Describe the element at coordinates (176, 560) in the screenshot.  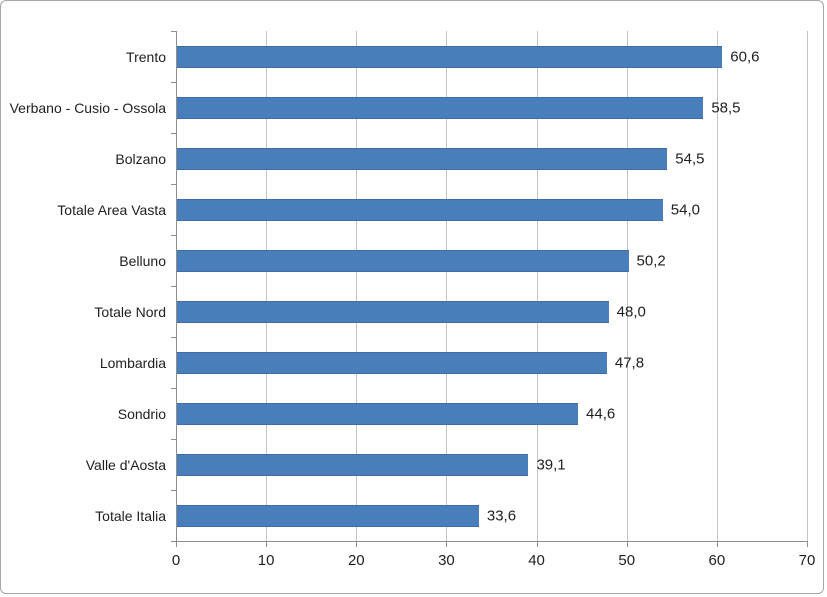
I see `value-axis-tick-label: 0` at that location.